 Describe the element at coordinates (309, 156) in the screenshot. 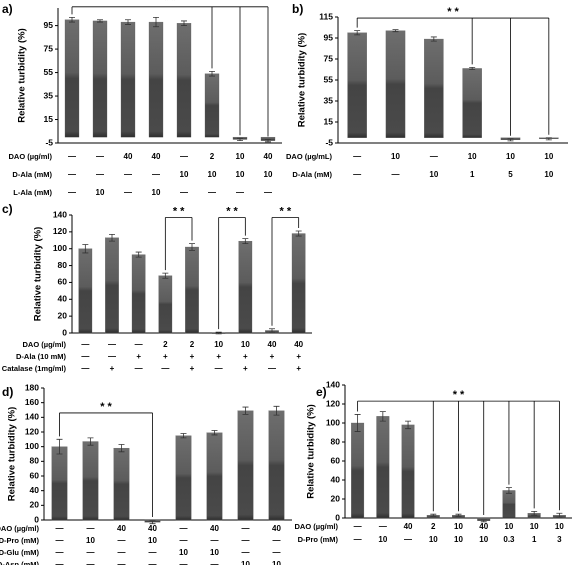

I see `row-label: DAO (µg/mL)` at that location.